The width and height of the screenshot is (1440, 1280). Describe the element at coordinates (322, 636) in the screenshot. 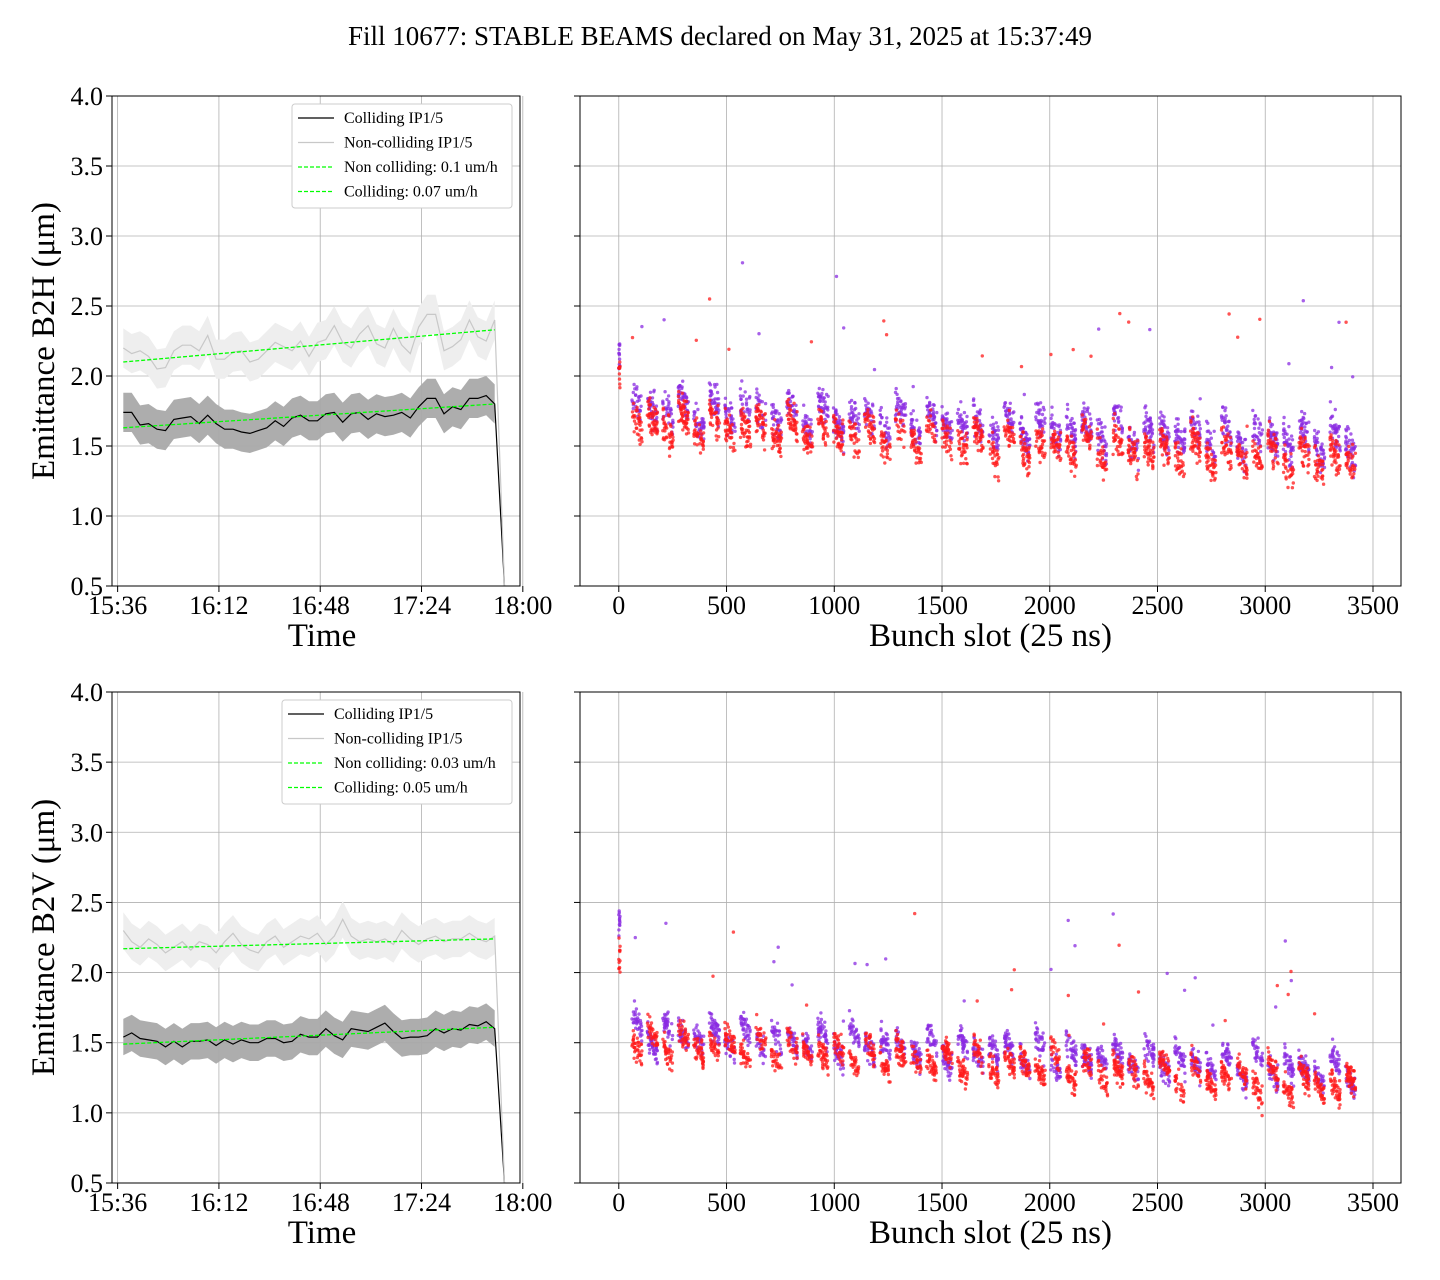

I see `x-axis-label: Time` at that location.